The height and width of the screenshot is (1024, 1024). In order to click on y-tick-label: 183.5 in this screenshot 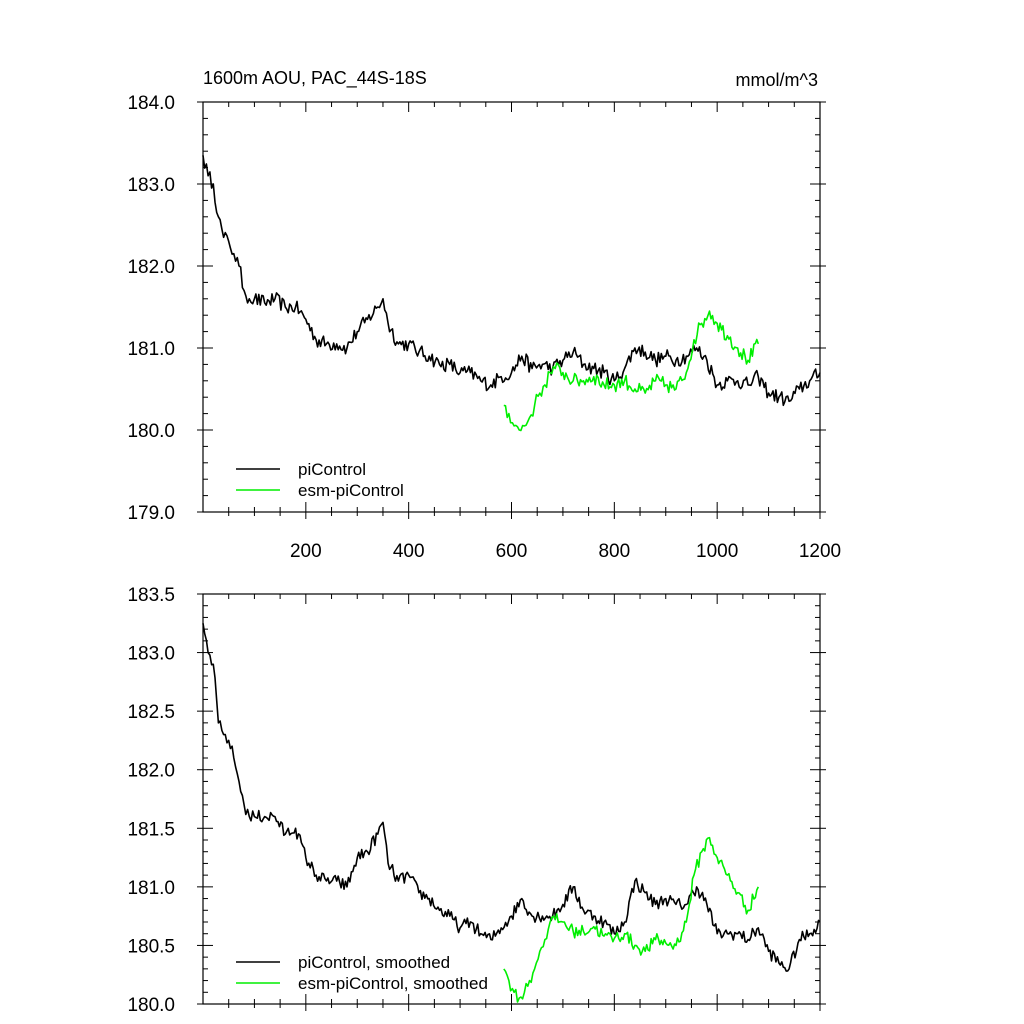, I will do `click(151, 595)`.